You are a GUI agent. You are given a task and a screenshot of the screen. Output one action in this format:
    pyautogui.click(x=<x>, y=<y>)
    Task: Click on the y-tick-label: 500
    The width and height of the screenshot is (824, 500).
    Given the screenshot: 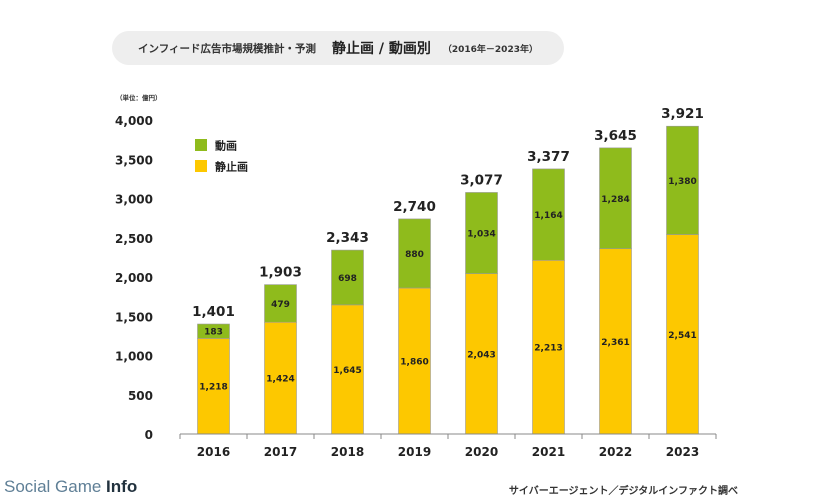 What is the action you would take?
    pyautogui.click(x=140, y=396)
    